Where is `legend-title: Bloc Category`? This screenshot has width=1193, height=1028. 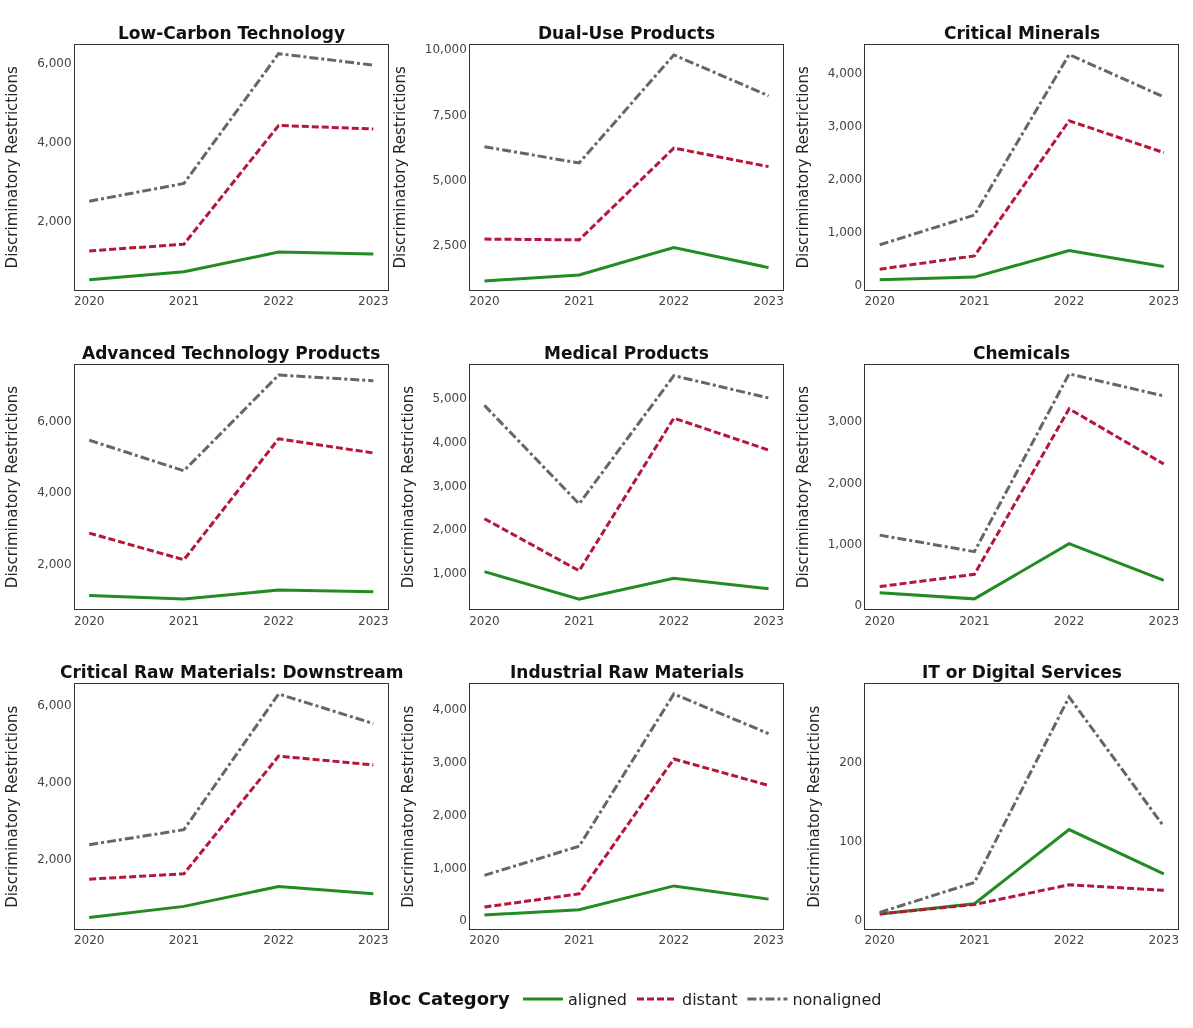 legend-title: Bloc Category is located at coordinates (439, 999).